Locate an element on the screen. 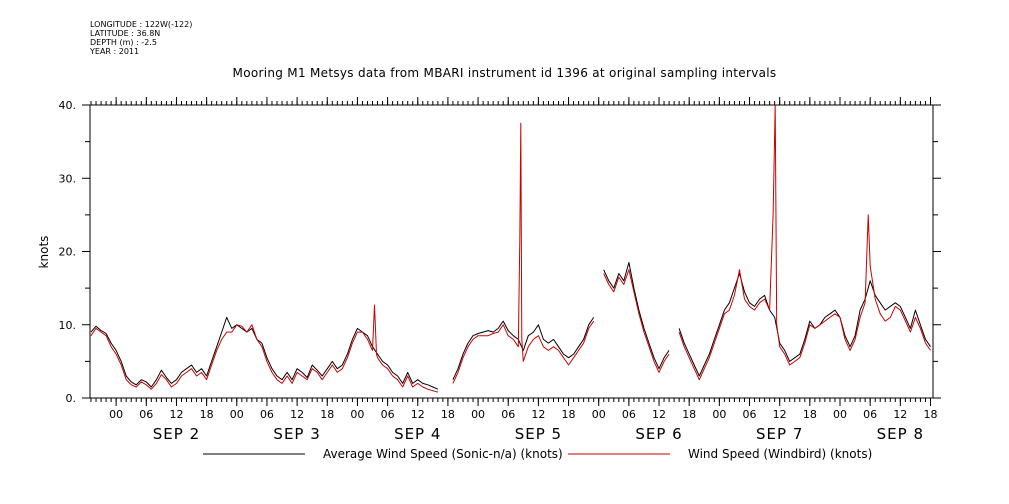  legend-text-average: Average Wind Speed (Sonic-n/a) (knots) is located at coordinates (443, 454).